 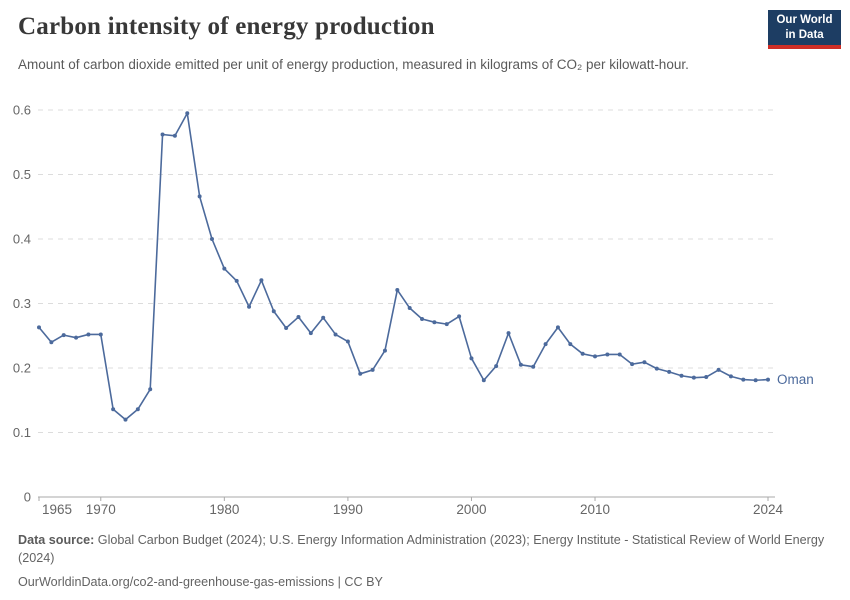 I want to click on x-axis-label: 2024, so click(x=768, y=509).